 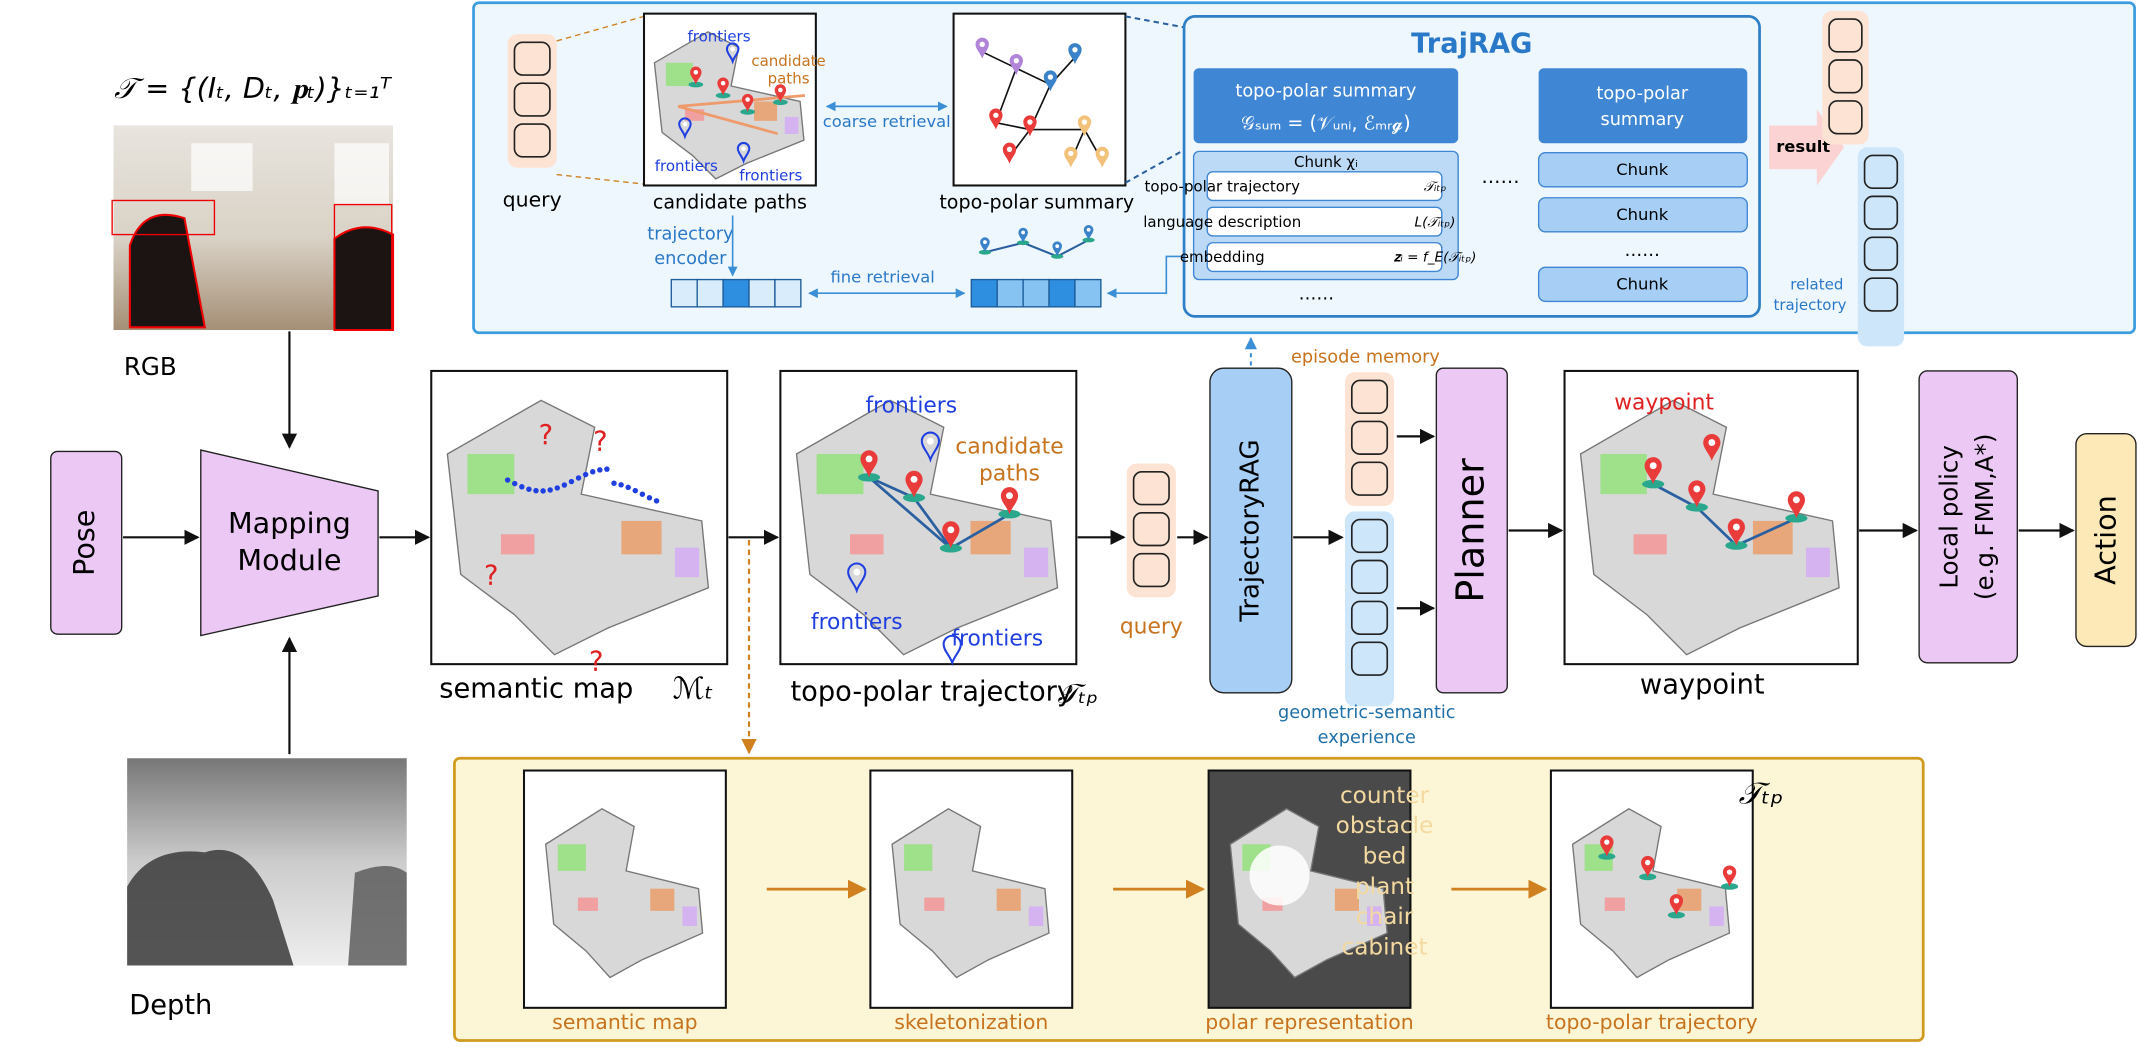 I want to click on planner-box, so click(x=1471, y=530).